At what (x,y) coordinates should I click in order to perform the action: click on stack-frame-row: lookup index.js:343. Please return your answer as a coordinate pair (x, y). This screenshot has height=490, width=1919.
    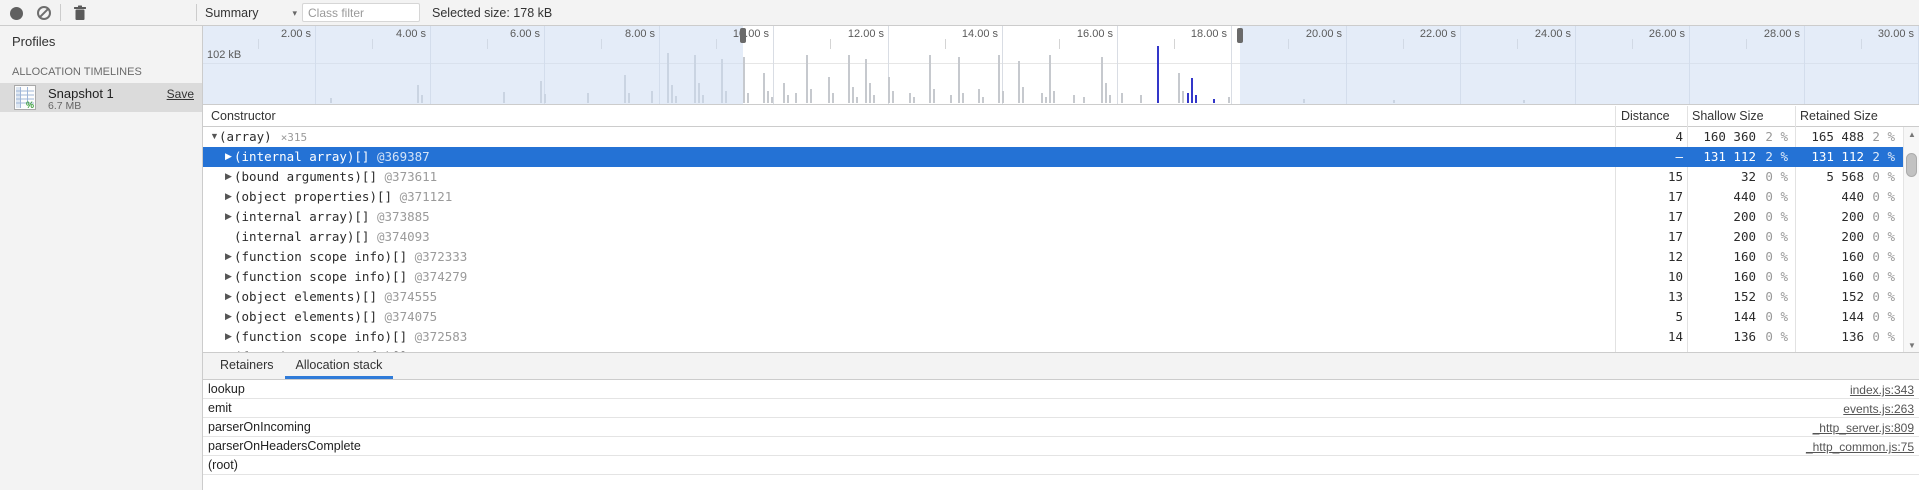
    Looking at the image, I should click on (1061, 389).